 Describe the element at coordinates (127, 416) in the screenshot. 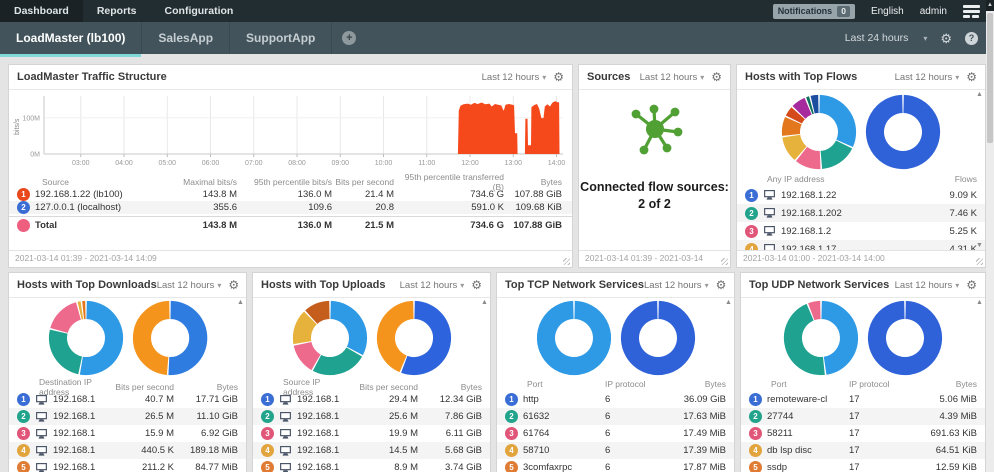

I see `table-row: 2 192.168.1.2 26.5 M 11.10 GiB` at that location.